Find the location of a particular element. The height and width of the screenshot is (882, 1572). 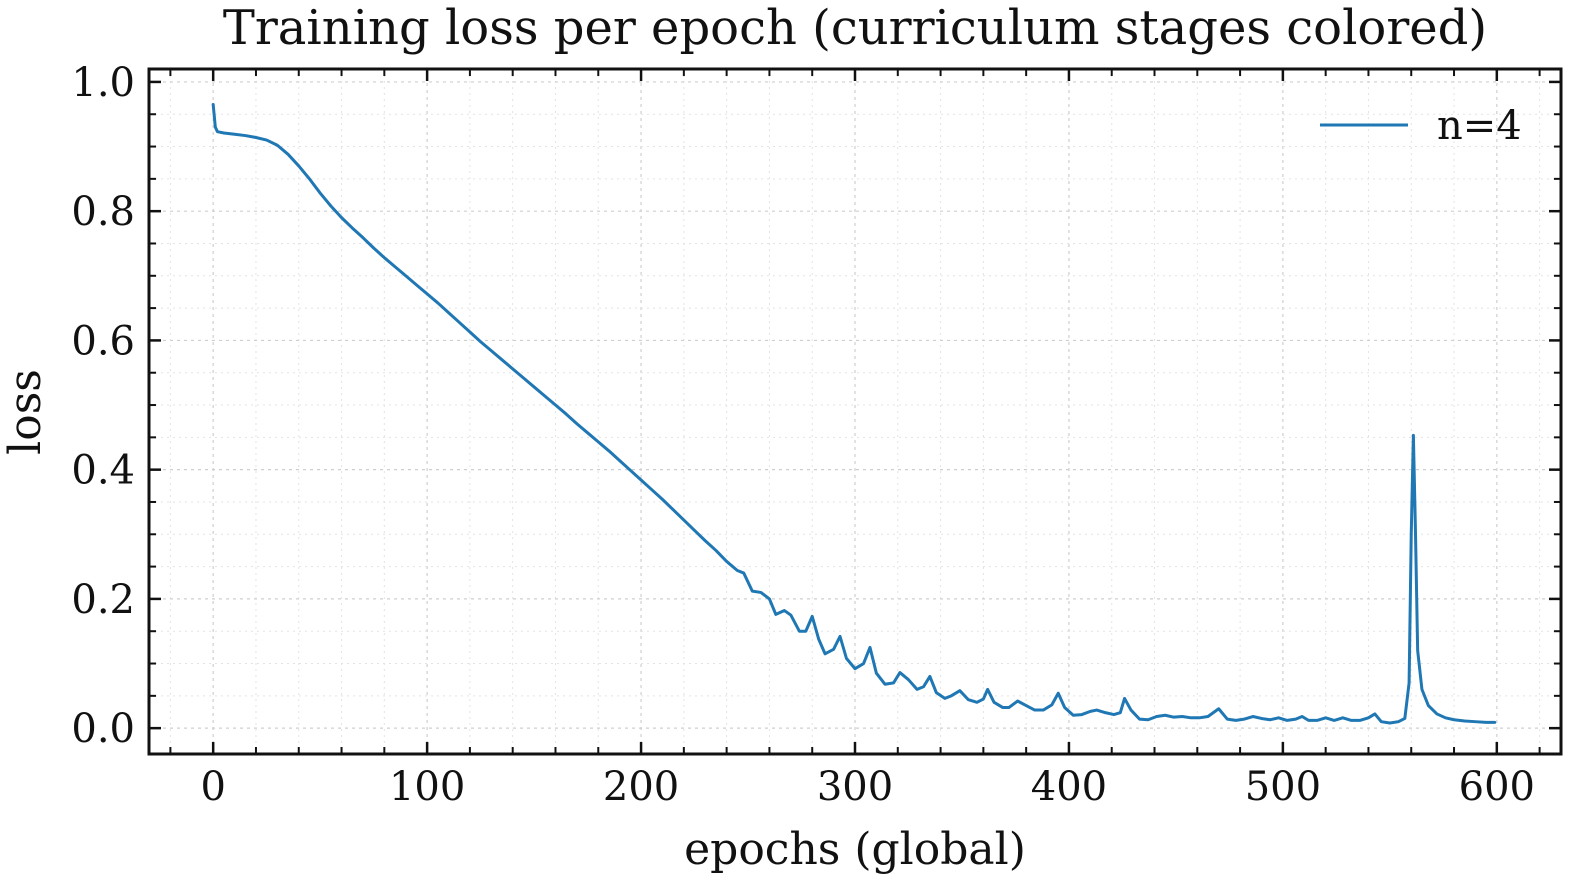

y-tick-label: 1.0 is located at coordinates (103, 83).